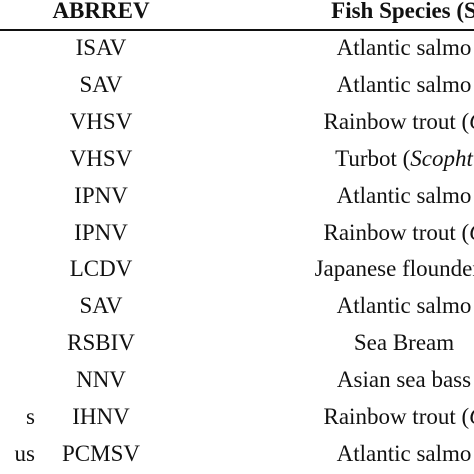 The width and height of the screenshot is (474, 474). What do you see at coordinates (101, 47) in the screenshot?
I see `abbreviation-cell: ISAV` at bounding box center [101, 47].